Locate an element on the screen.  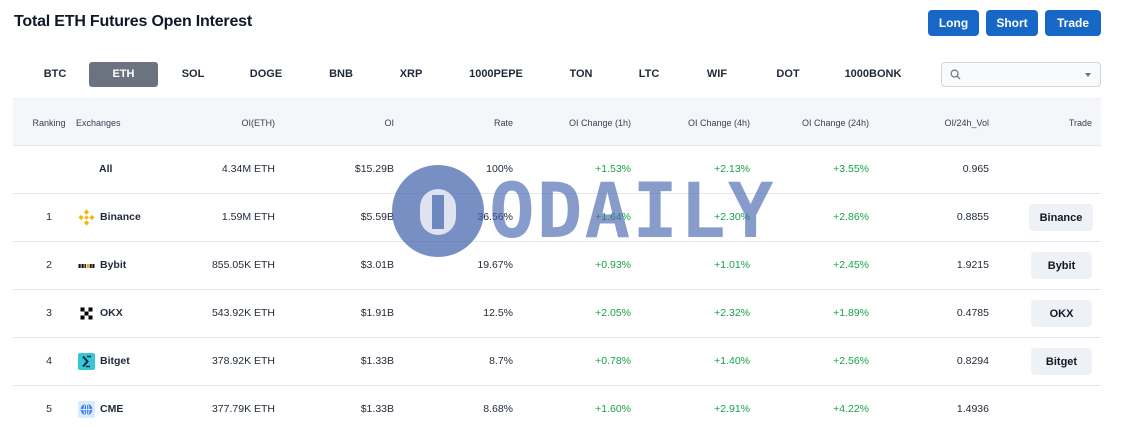
row-oi-eth: 855.05K ETH is located at coordinates (243, 265).